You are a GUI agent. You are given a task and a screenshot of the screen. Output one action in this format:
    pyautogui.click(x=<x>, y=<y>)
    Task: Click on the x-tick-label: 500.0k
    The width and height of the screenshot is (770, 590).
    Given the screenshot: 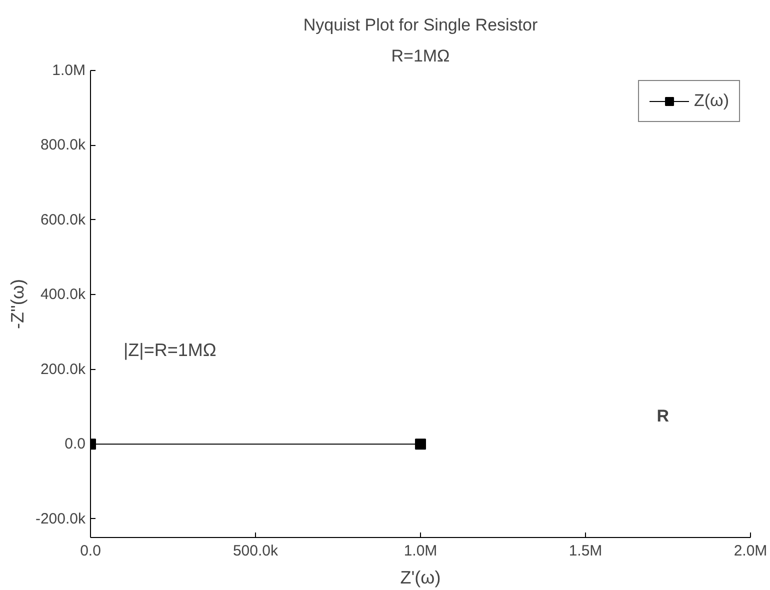 What is the action you would take?
    pyautogui.click(x=255, y=551)
    